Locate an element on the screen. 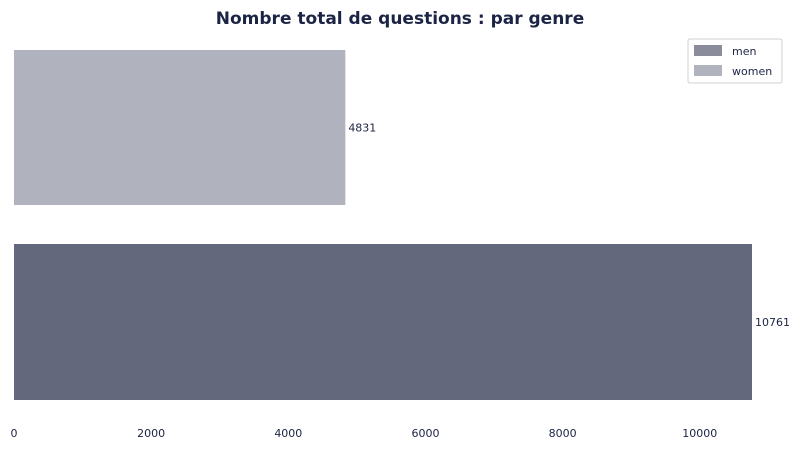  x-tick-label: 10000 is located at coordinates (699, 433).